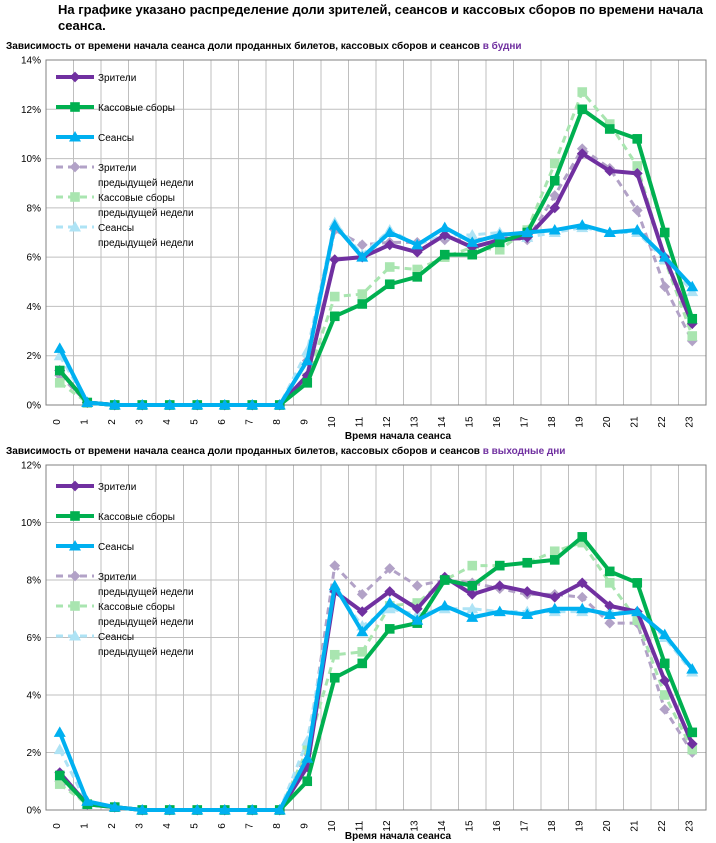  Describe the element at coordinates (387, 422) in the screenshot. I see `x-tick-label: 12` at that location.